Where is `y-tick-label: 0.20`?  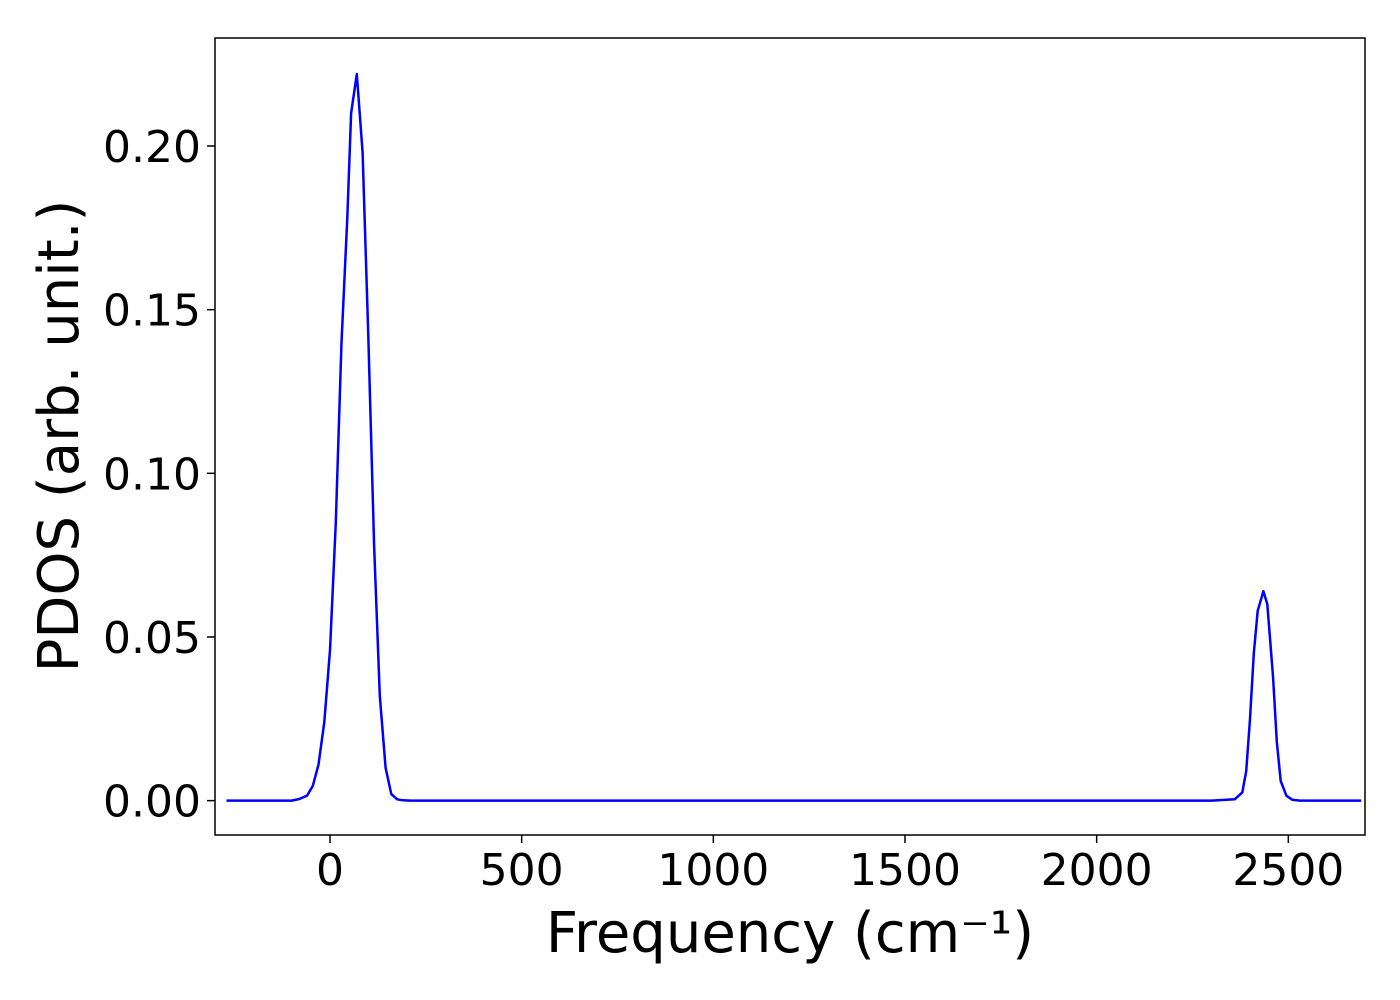 y-tick-label: 0.20 is located at coordinates (152, 147).